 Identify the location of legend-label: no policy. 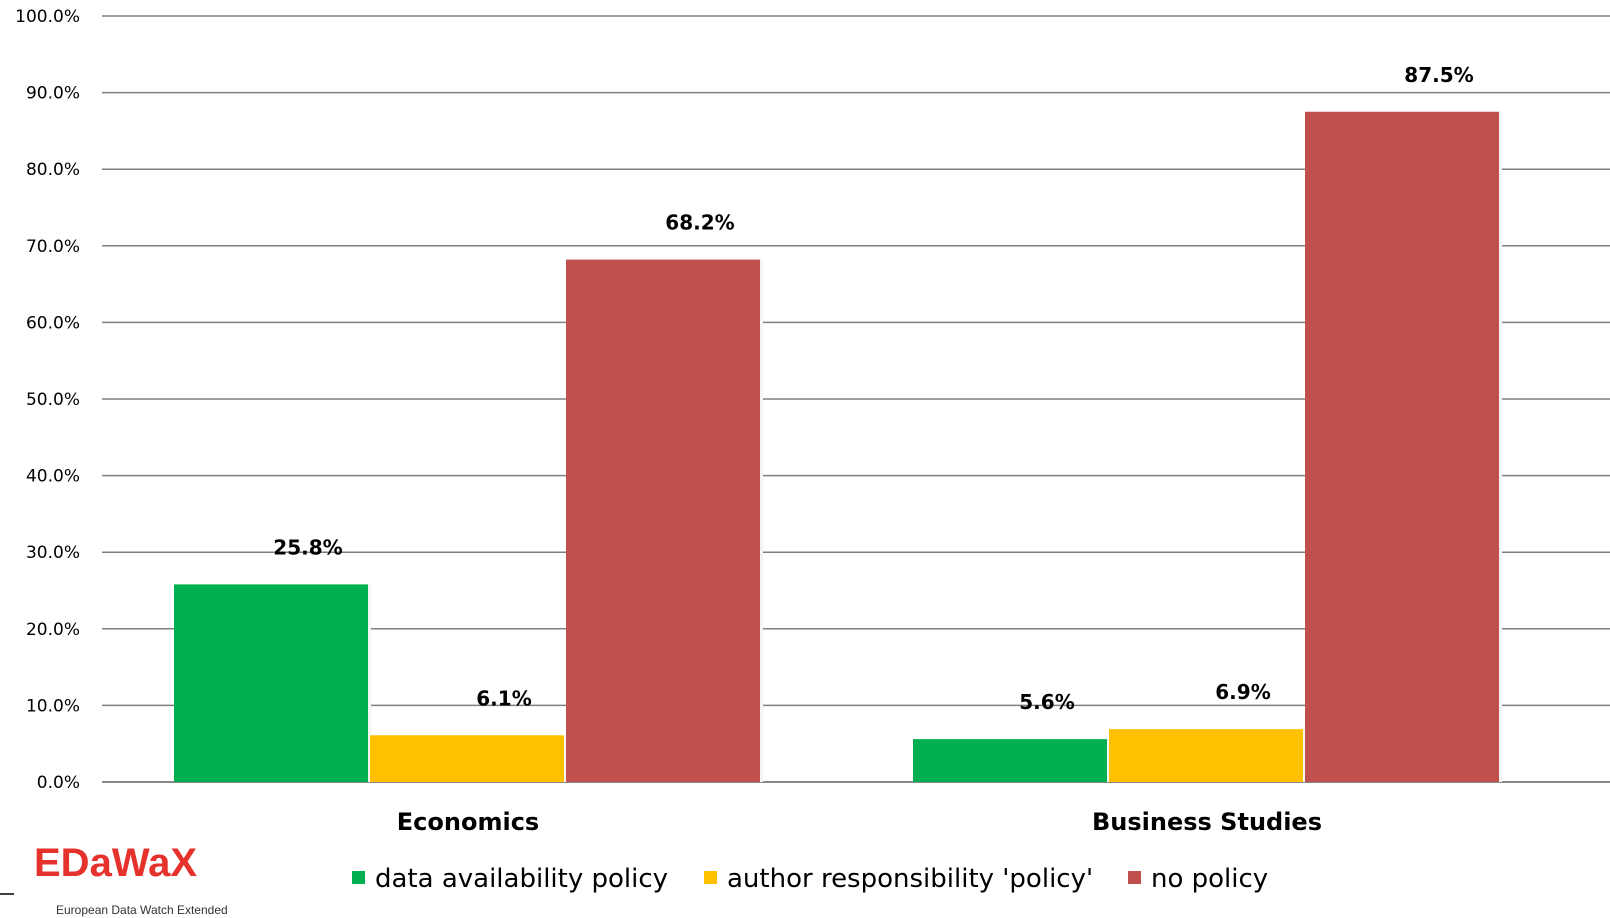
(1209, 879).